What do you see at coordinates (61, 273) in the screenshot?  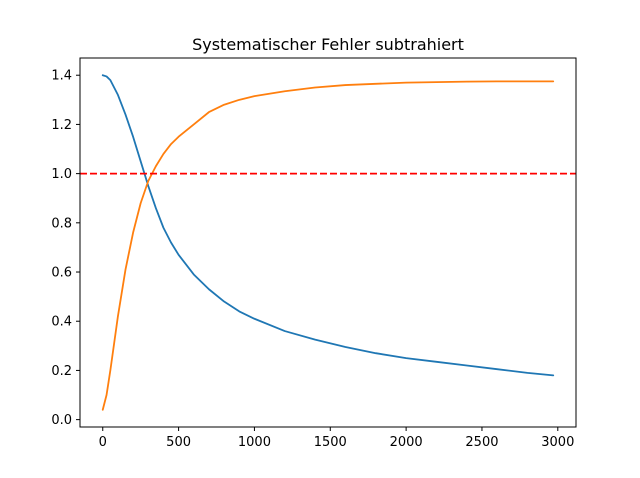 I see `y-tick-label-3: 0.6` at bounding box center [61, 273].